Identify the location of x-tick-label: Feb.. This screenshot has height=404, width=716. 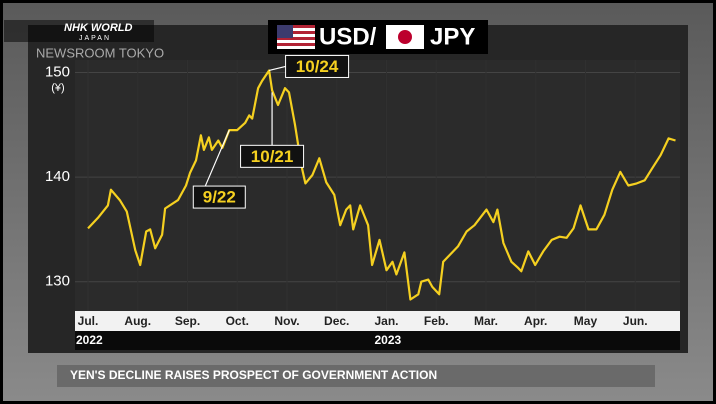
(436, 321).